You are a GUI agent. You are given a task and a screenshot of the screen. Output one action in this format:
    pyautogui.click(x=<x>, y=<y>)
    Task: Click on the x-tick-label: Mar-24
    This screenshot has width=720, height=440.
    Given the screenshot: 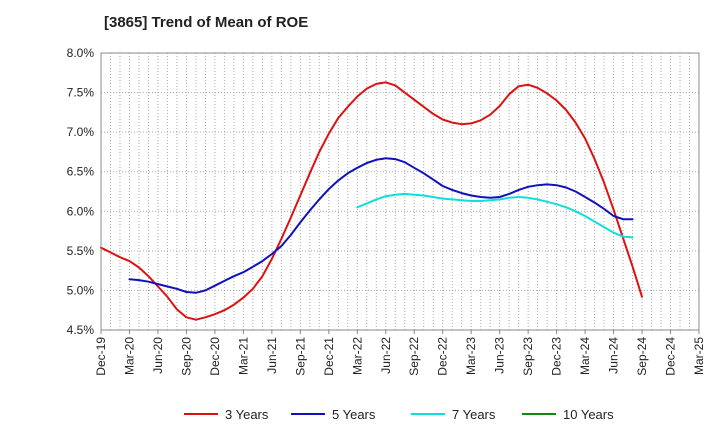 What is the action you would take?
    pyautogui.click(x=585, y=356)
    